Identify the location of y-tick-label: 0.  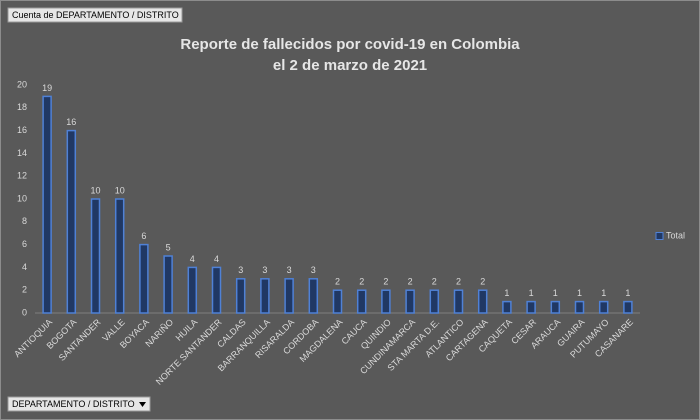
(24, 312).